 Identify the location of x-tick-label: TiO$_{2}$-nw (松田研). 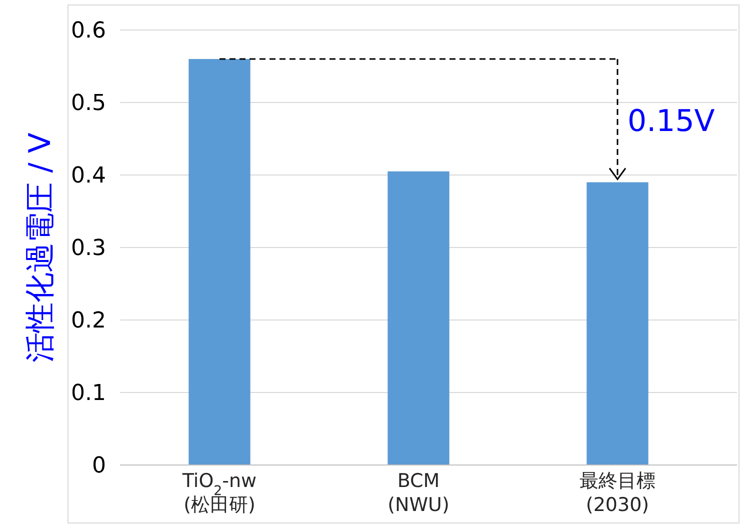
(219, 493).